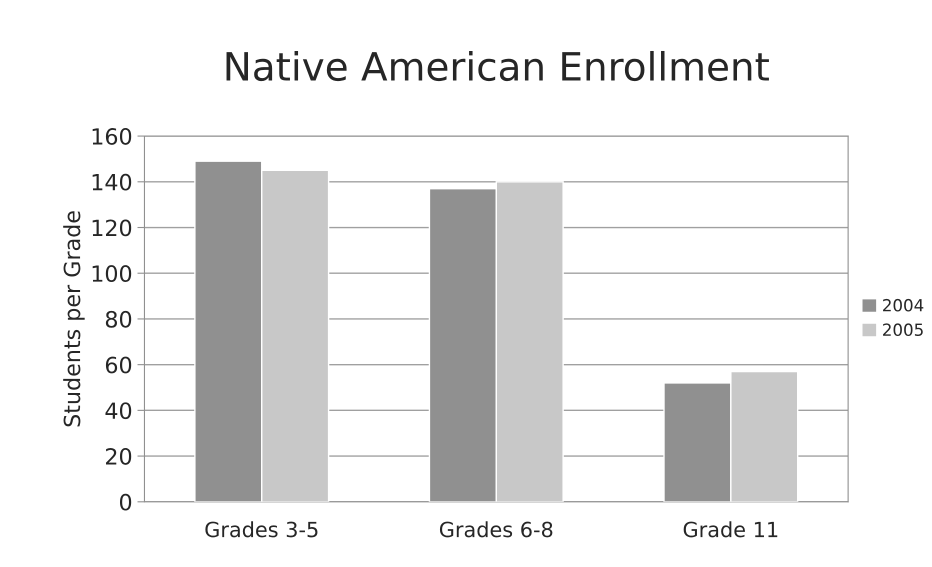  I want to click on y-tick-label: 60, so click(119, 365).